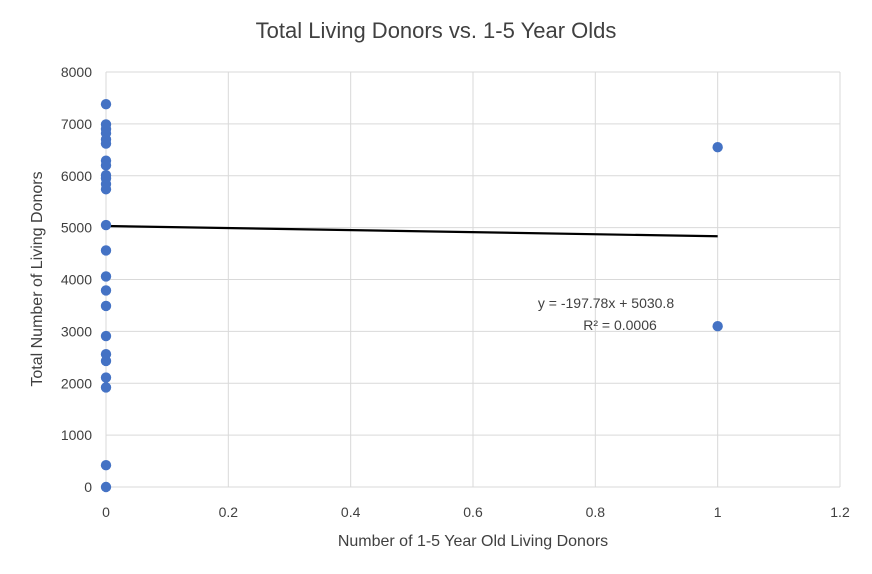  What do you see at coordinates (436, 30) in the screenshot?
I see `chart-title: Total Living Donors vs. 1-5 Year Olds` at bounding box center [436, 30].